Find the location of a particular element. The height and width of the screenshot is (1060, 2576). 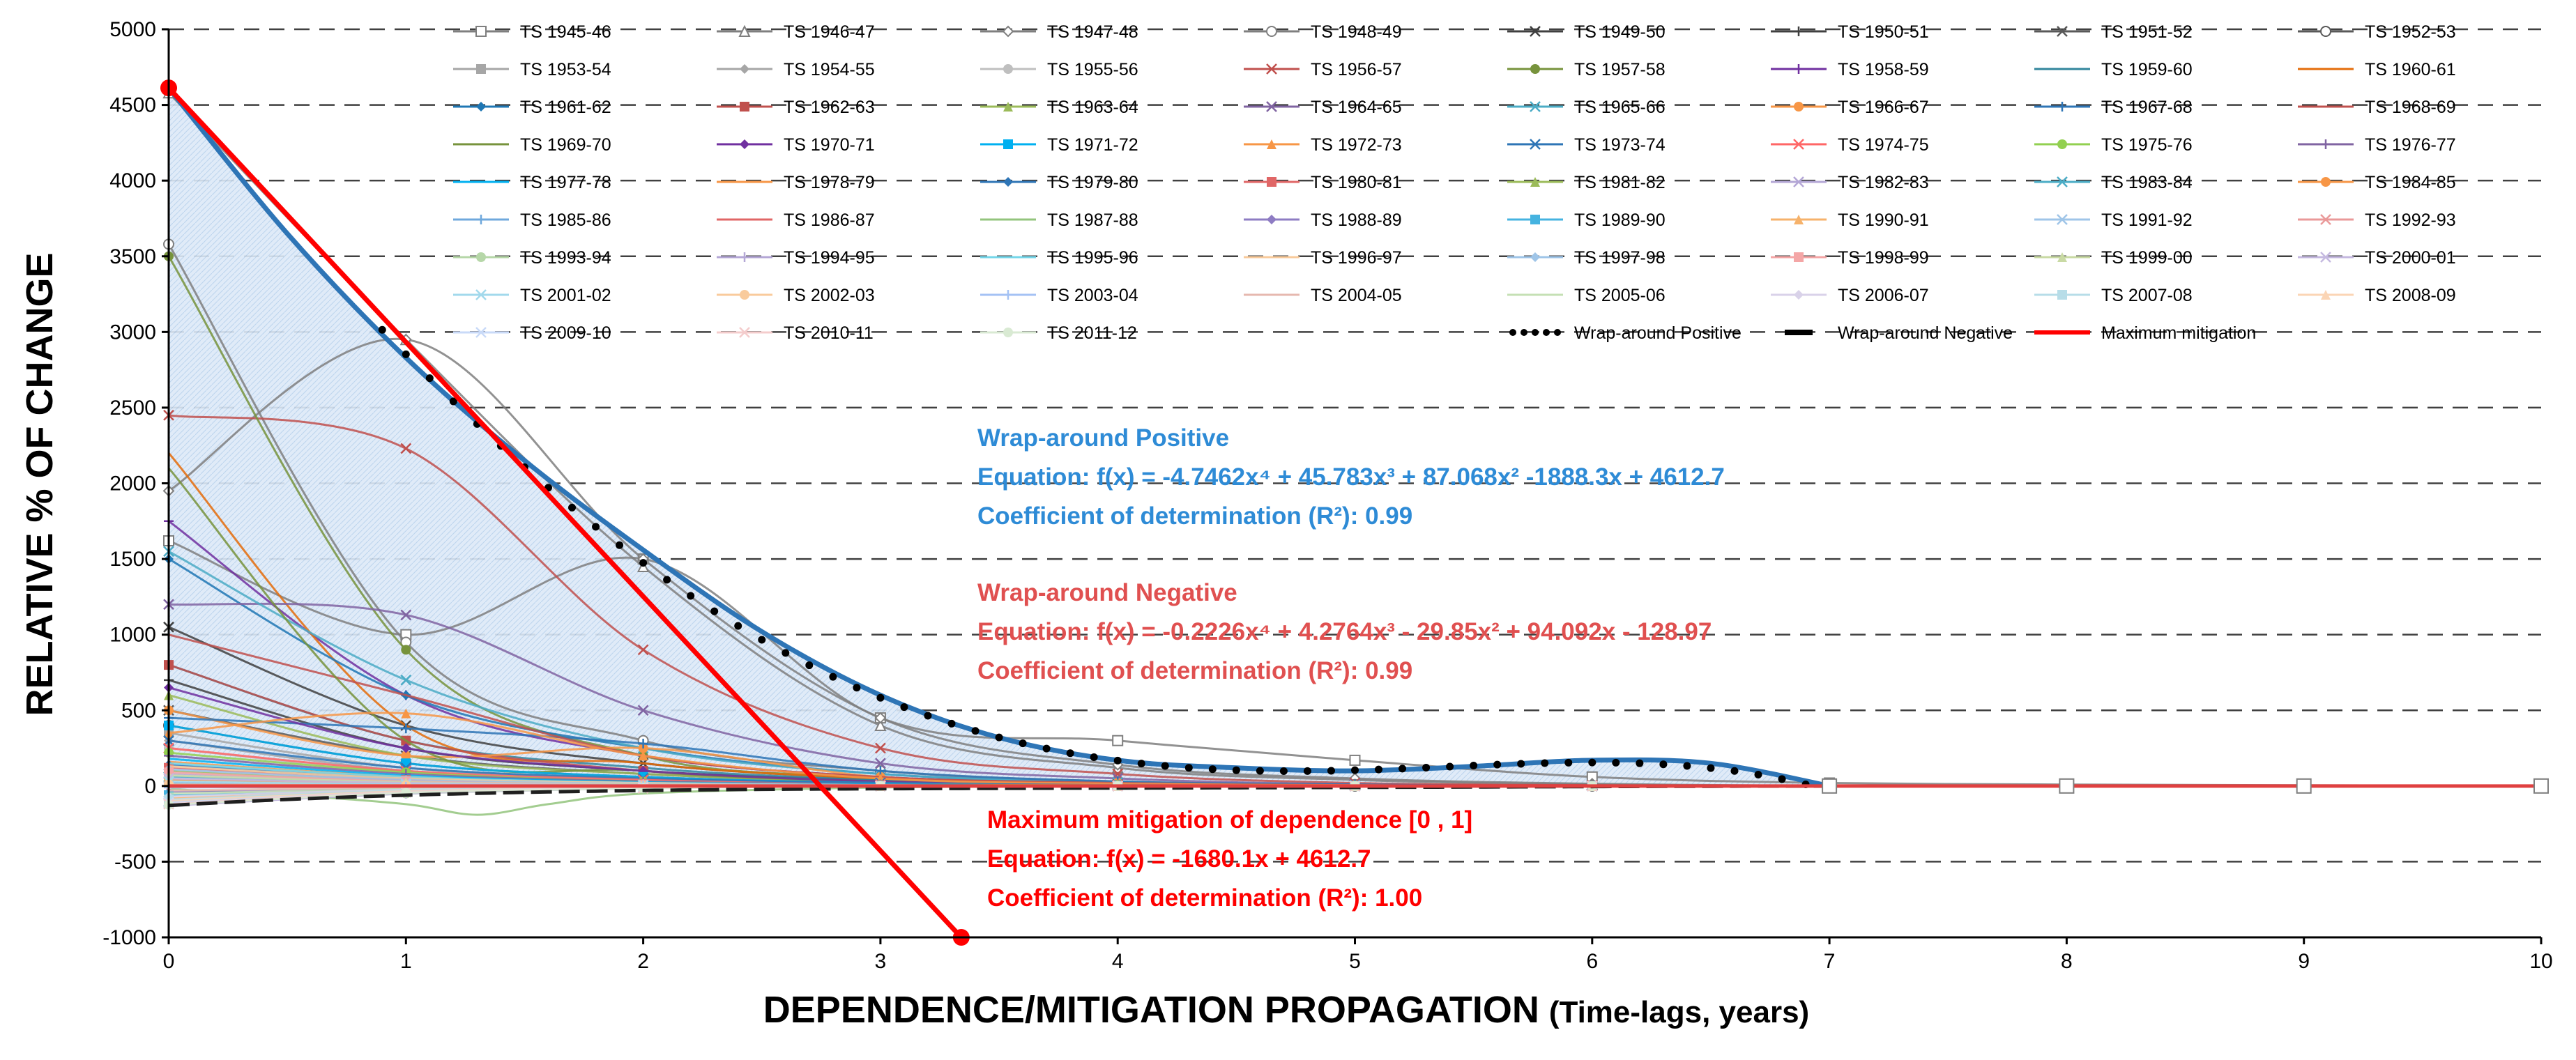

legend-item: TS 1977-78 is located at coordinates (532, 182).